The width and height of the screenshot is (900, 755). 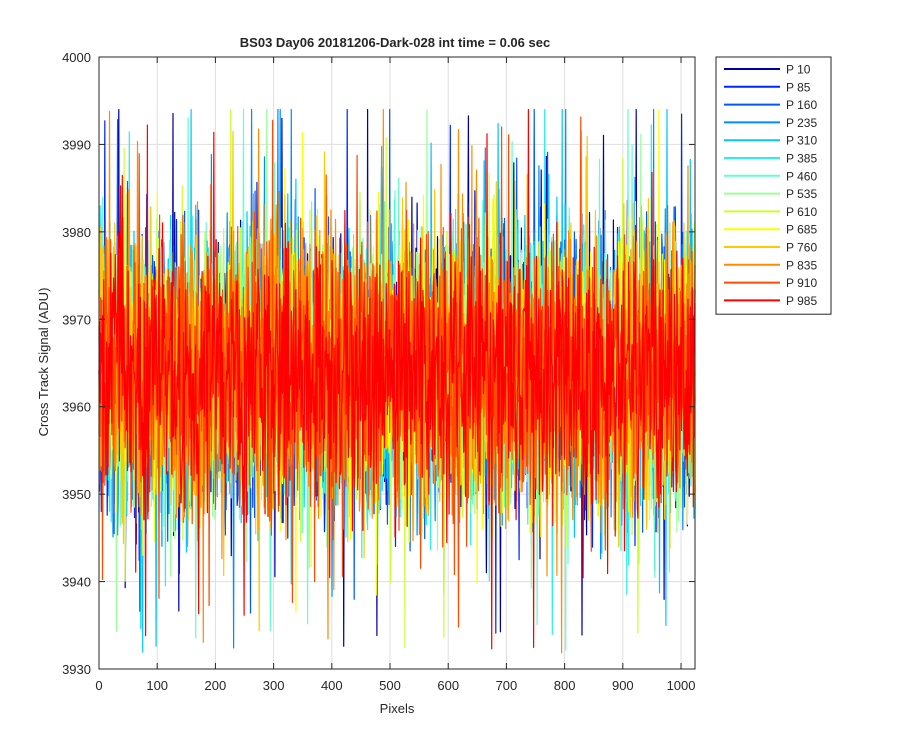 I want to click on x-axis-label: Pixels, so click(x=397, y=708).